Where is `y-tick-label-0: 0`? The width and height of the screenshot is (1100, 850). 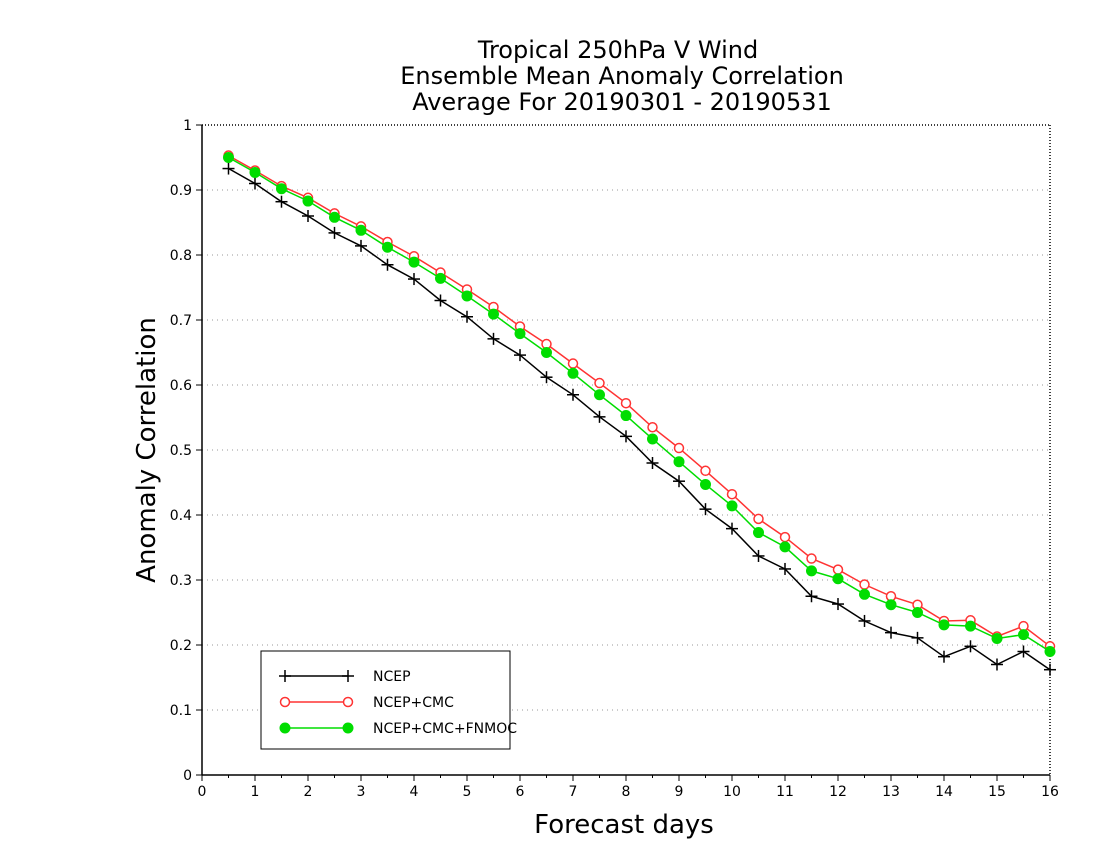 y-tick-label-0: 0 is located at coordinates (187, 776).